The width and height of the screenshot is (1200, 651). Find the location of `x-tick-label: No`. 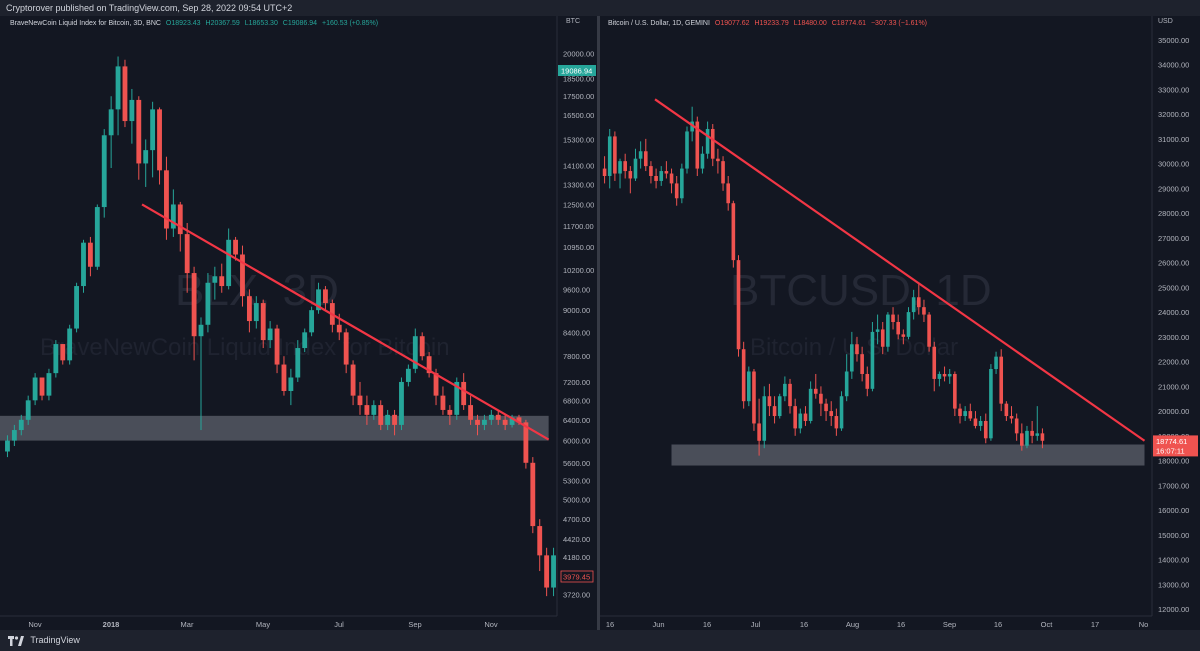

x-tick-label: No is located at coordinates (1144, 624).